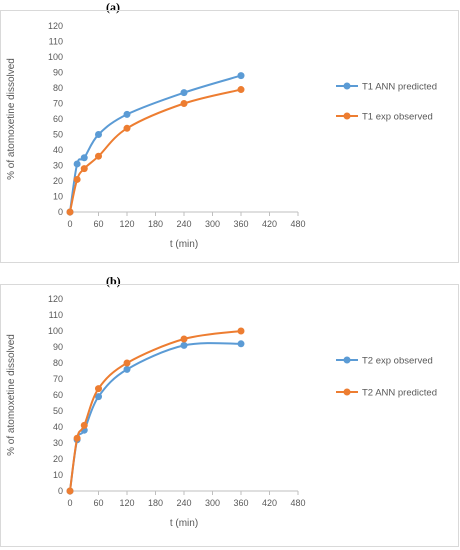 The width and height of the screenshot is (460, 550). I want to click on legend-label: T2 ANN predicted, so click(399, 393).